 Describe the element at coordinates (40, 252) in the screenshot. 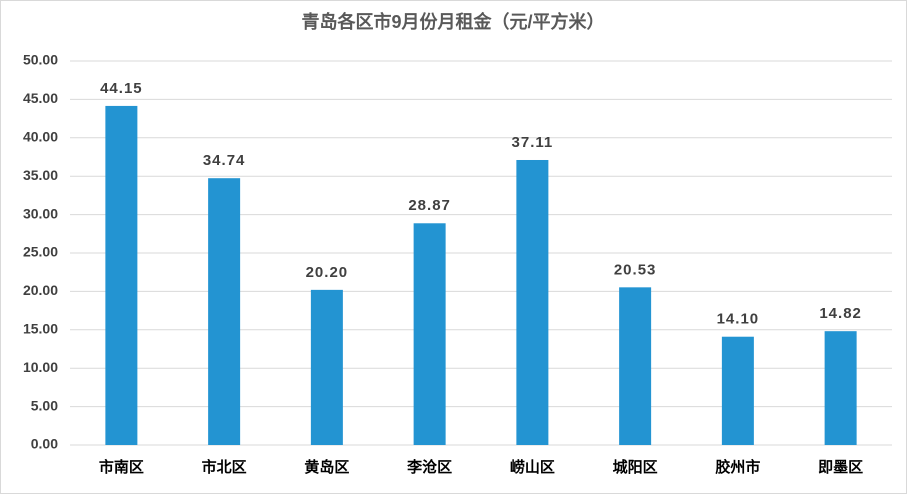

I see `y-tick-label: 25.00` at that location.